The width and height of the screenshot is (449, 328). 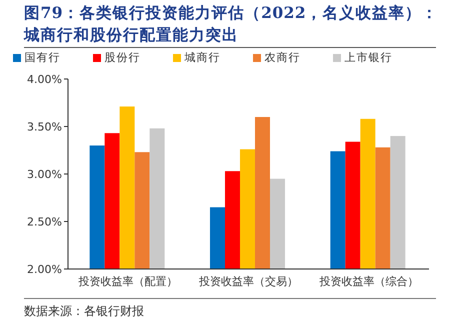 I want to click on x-tick-label: 投资收益率（综合）, so click(x=368, y=281).